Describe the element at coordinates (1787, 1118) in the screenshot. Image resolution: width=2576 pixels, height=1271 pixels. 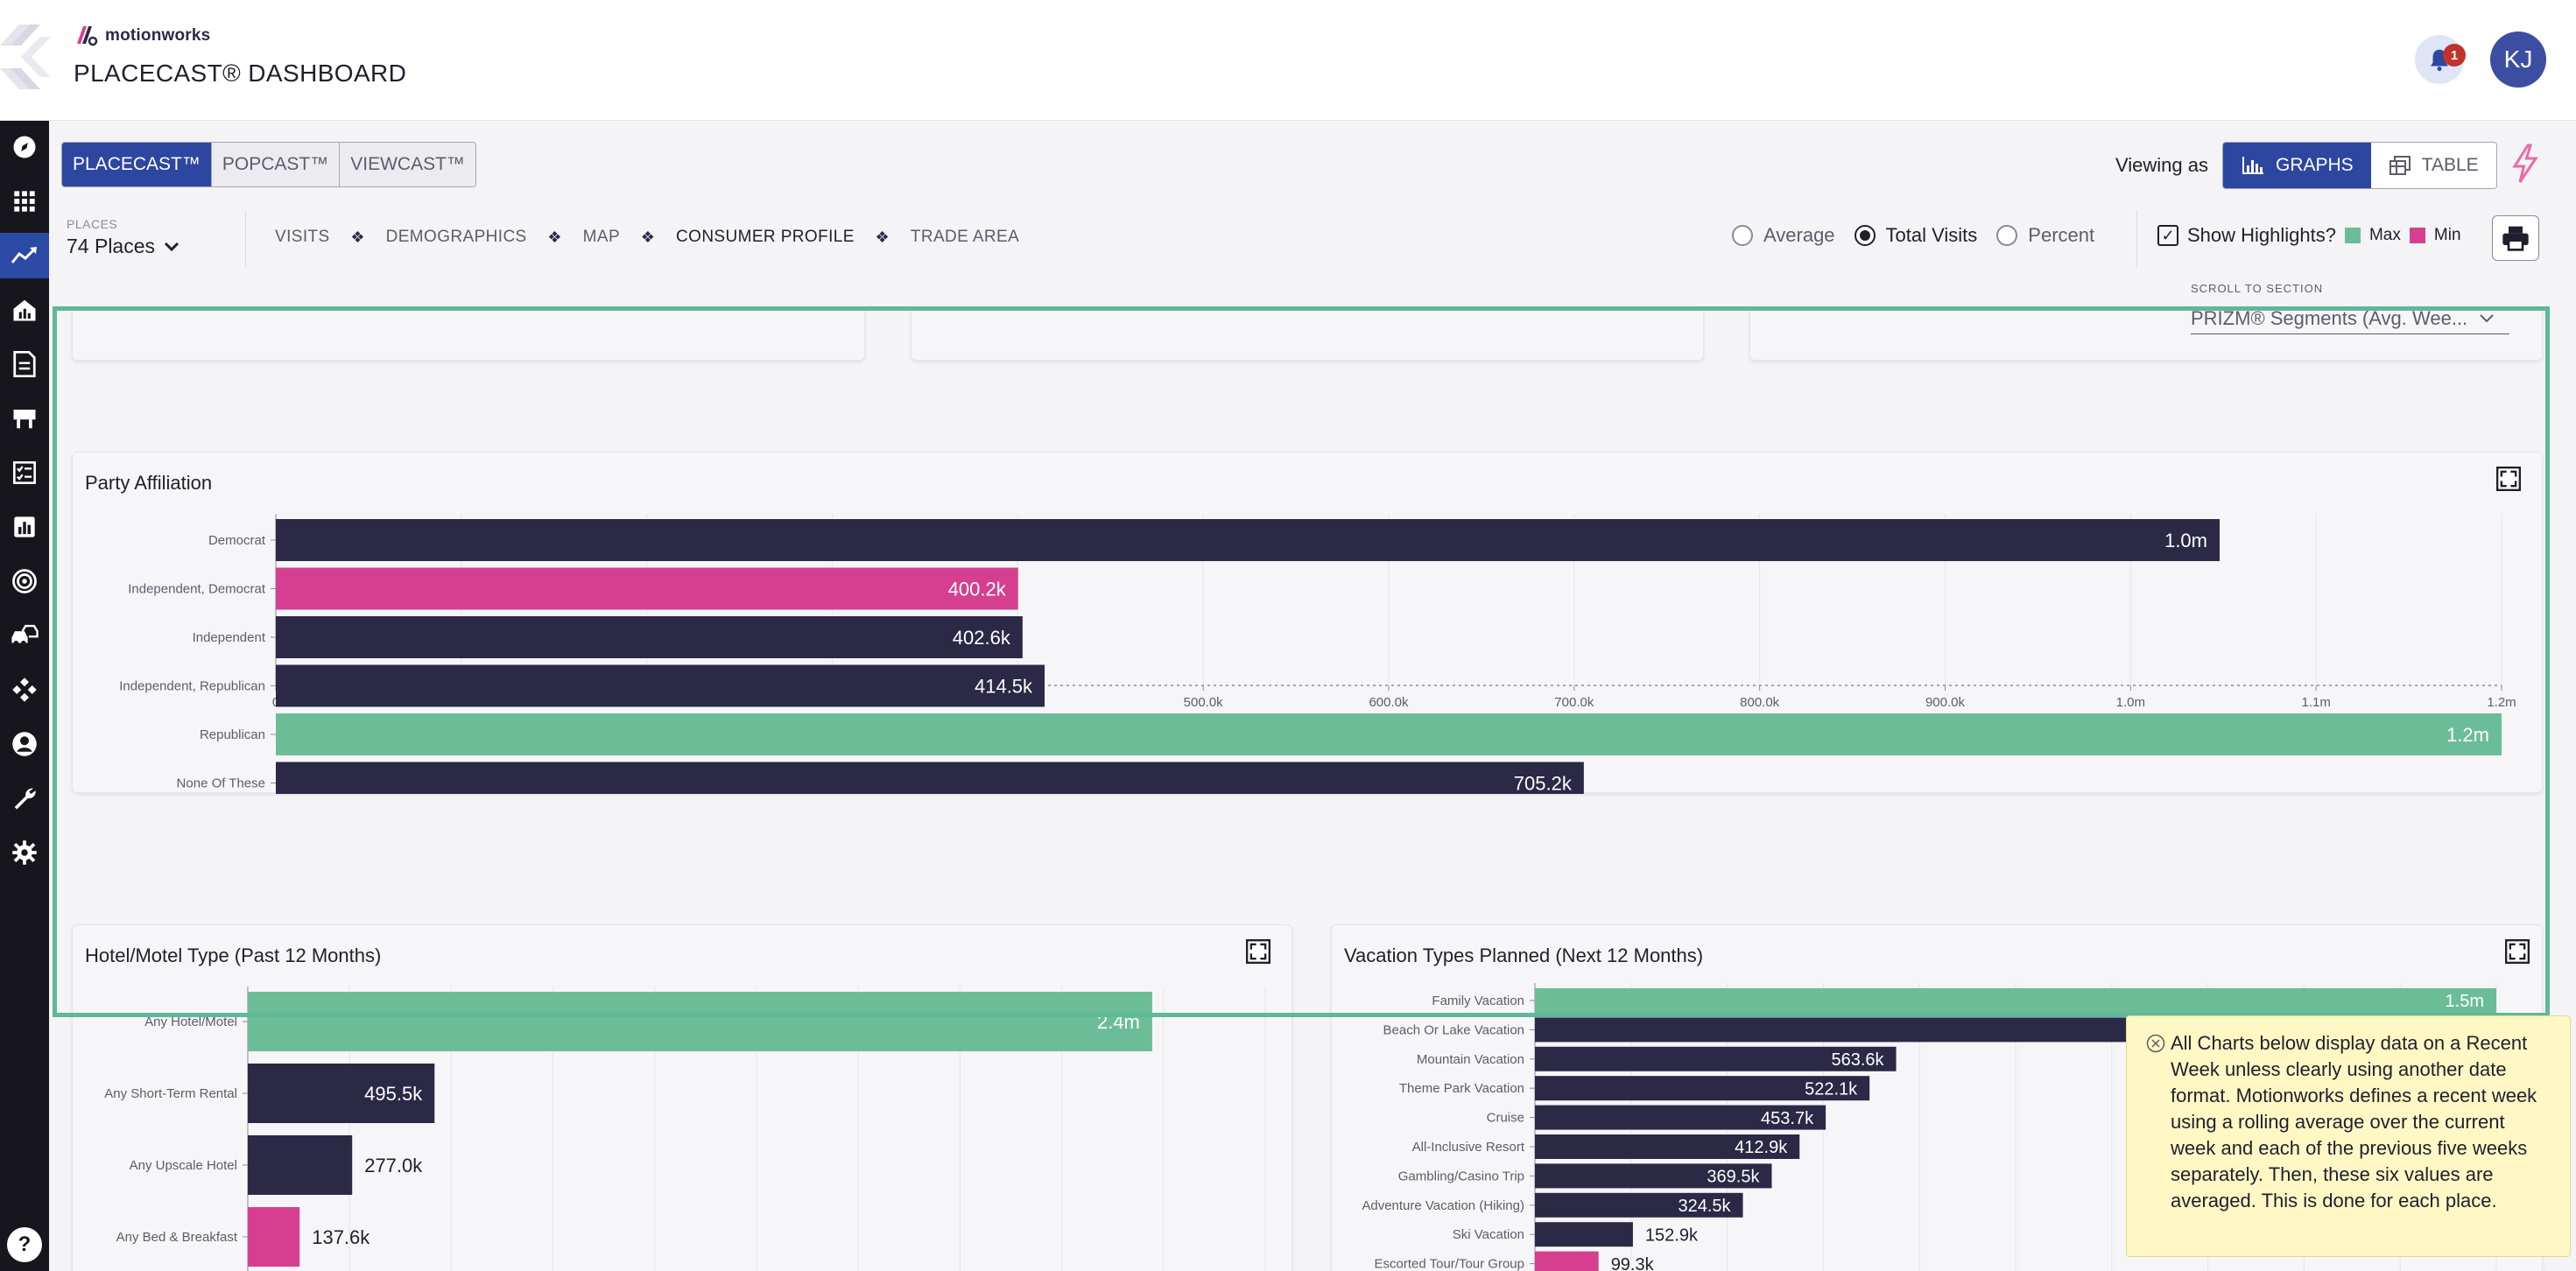
I see `bar-value-label: 453.7k` at that location.